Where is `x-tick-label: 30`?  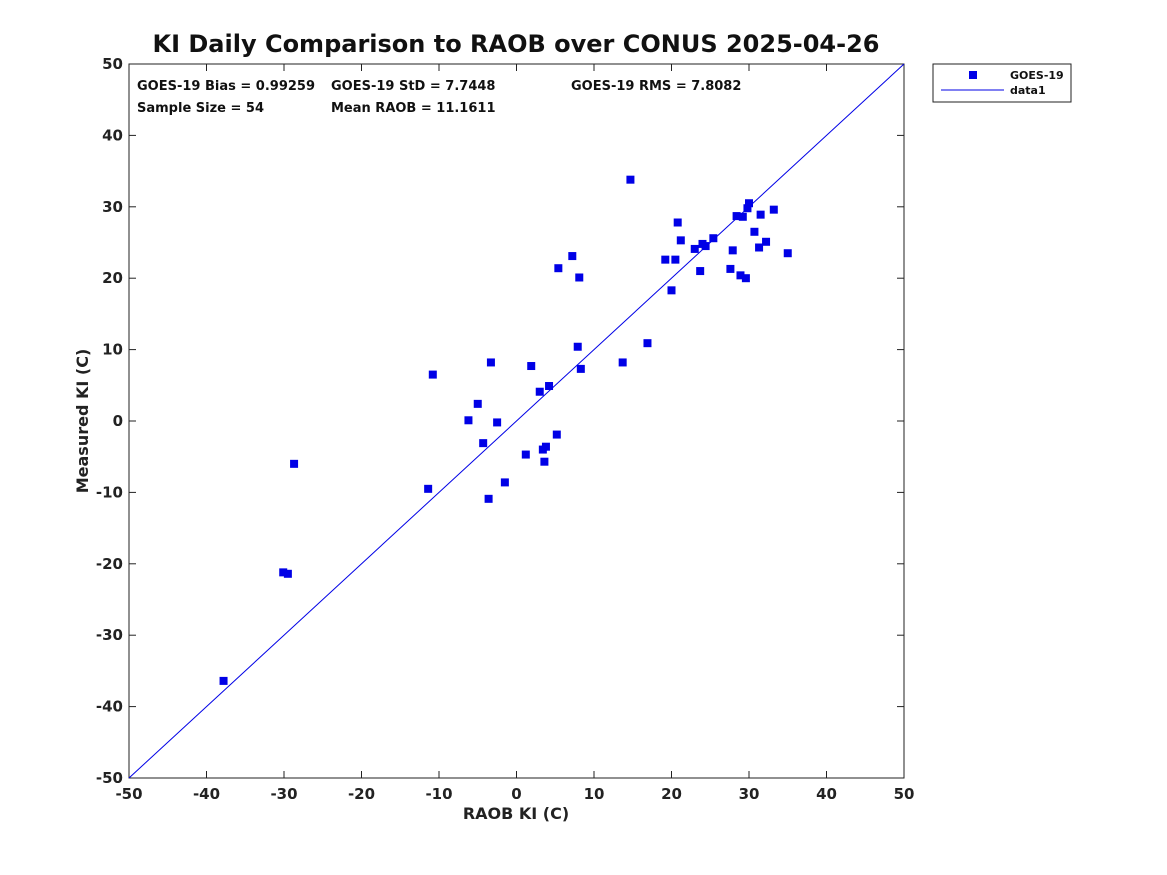
x-tick-label: 30 is located at coordinates (749, 794).